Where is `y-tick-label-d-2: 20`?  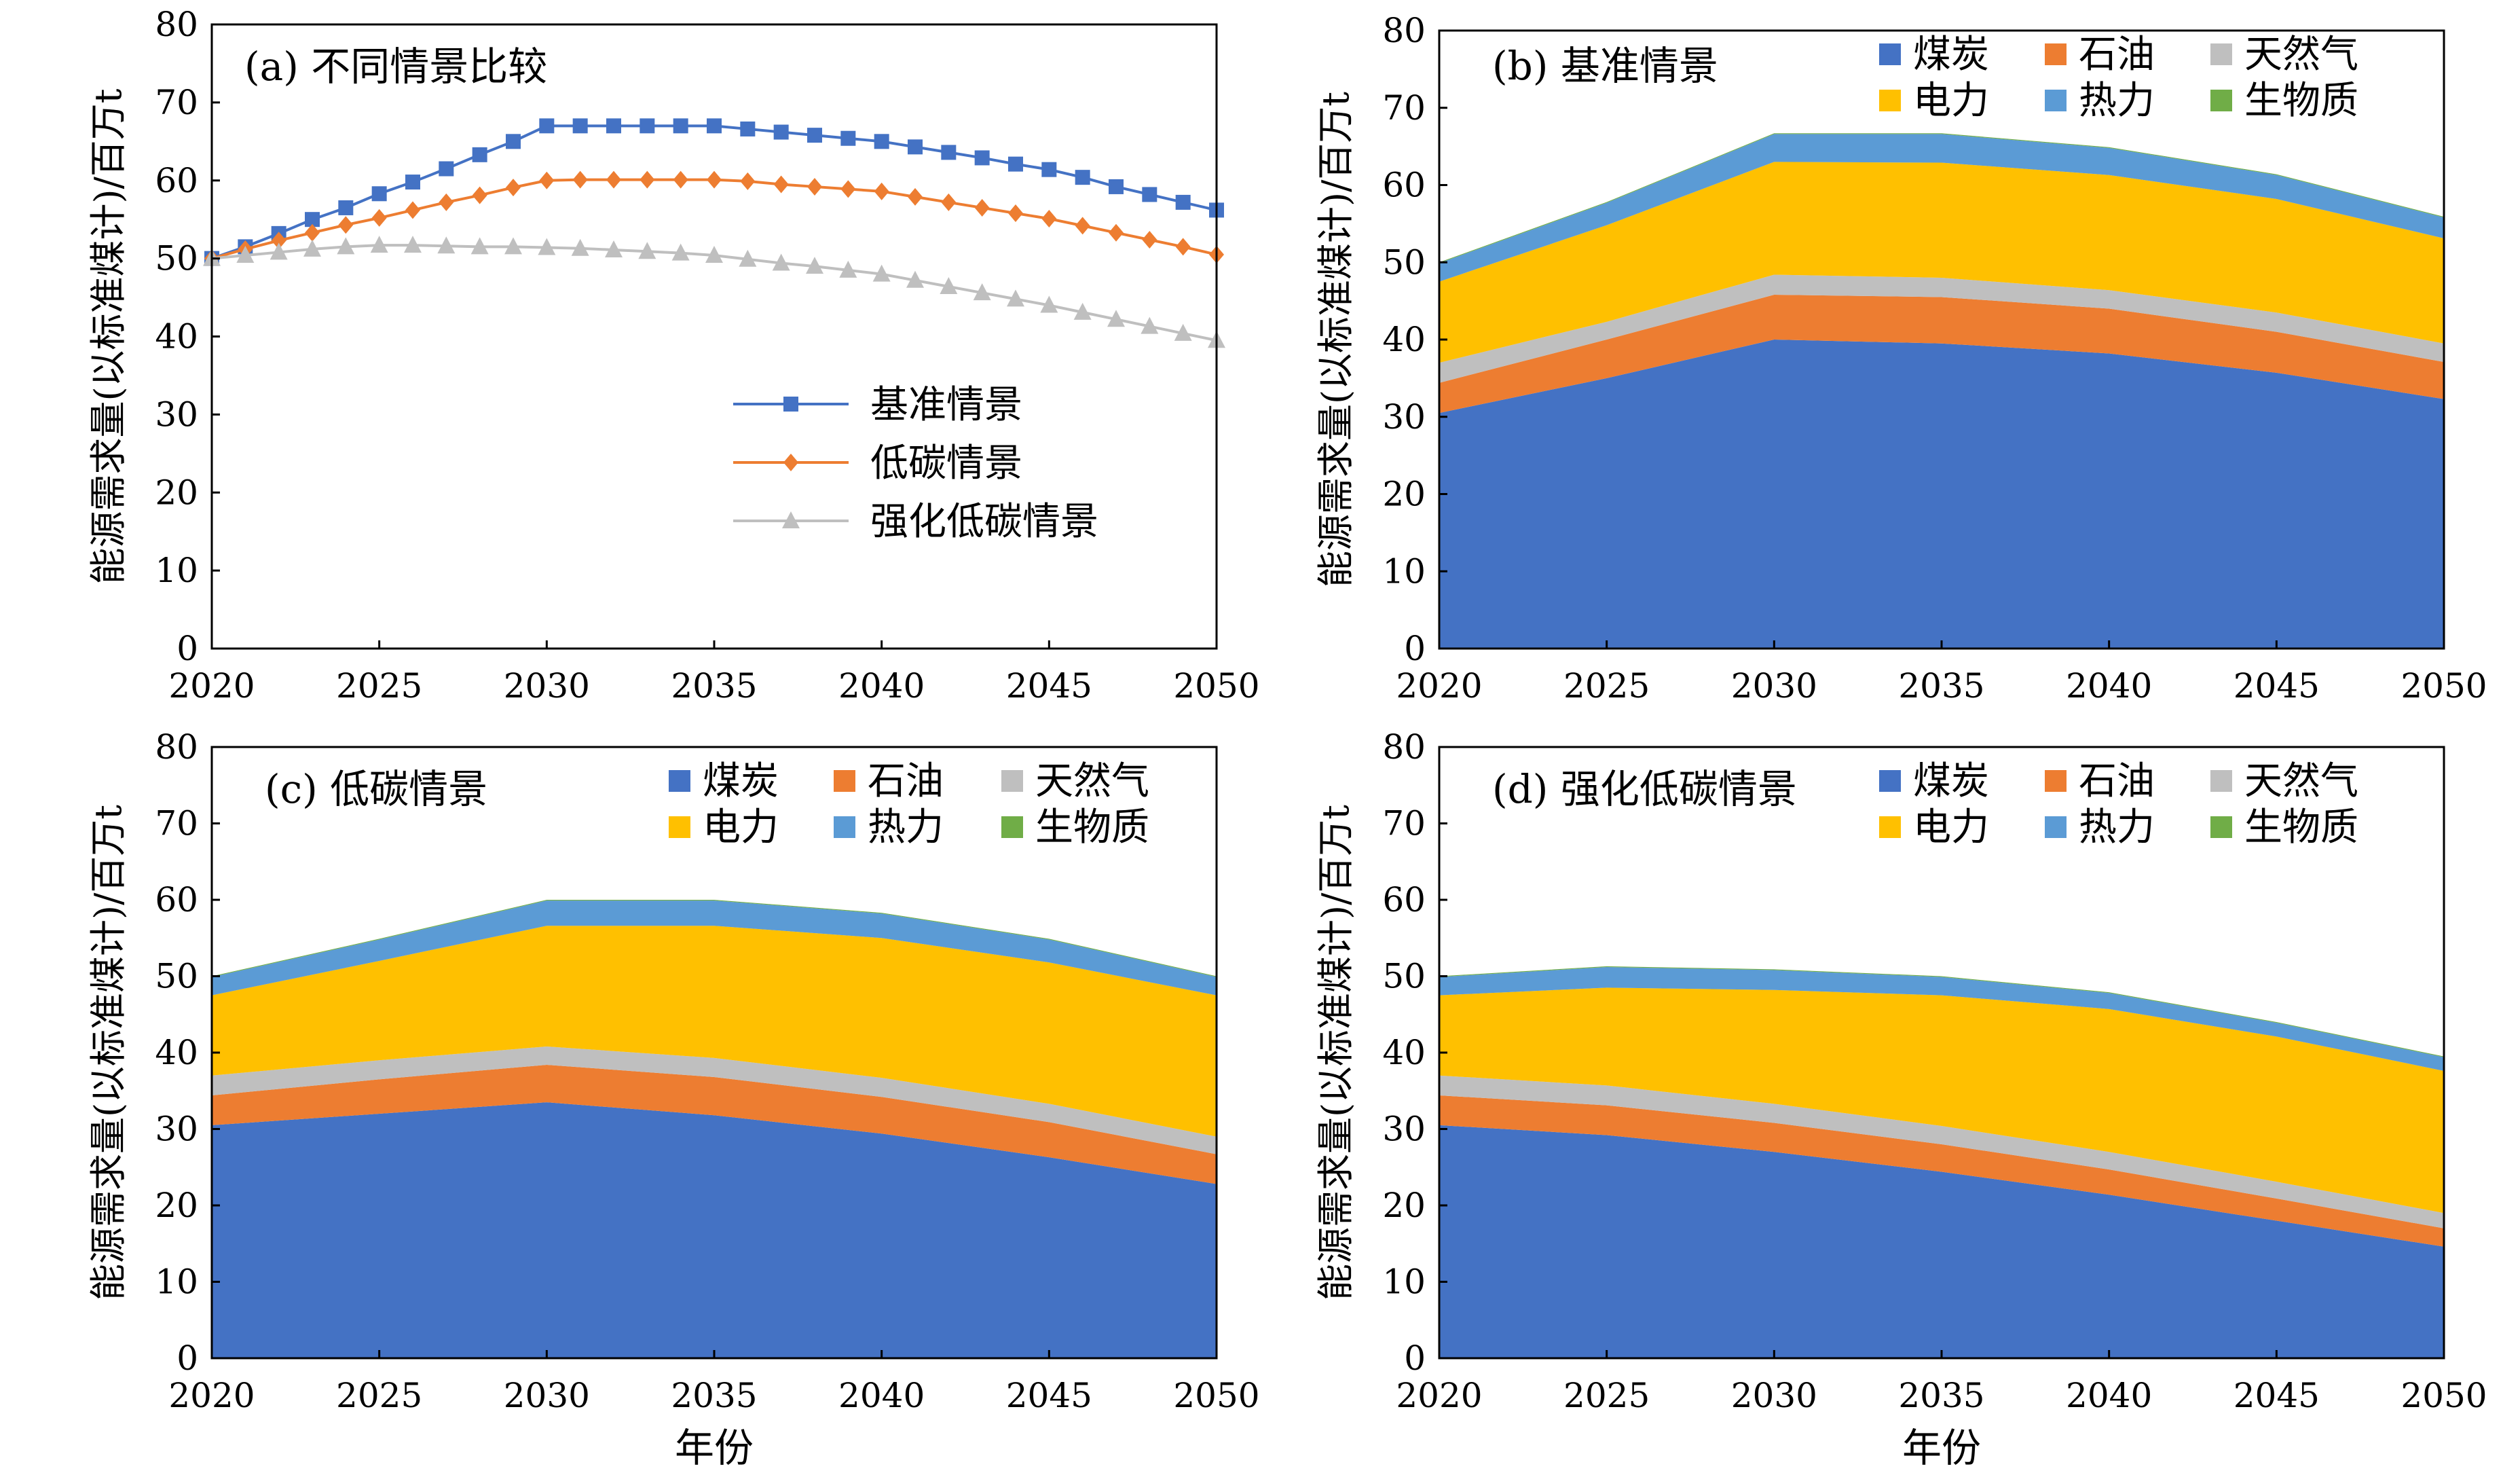
y-tick-label-d-2: 20 is located at coordinates (1404, 1205).